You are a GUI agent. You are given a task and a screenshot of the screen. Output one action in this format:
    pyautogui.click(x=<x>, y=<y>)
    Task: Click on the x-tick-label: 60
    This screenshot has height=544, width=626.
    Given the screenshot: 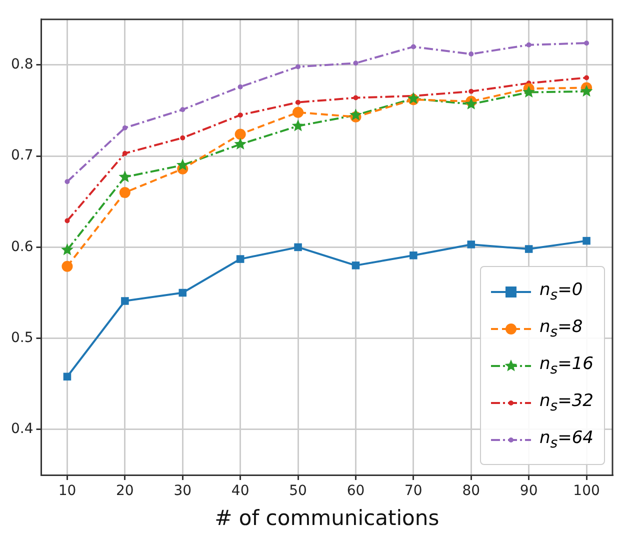 What is the action you would take?
    pyautogui.click(x=355, y=491)
    